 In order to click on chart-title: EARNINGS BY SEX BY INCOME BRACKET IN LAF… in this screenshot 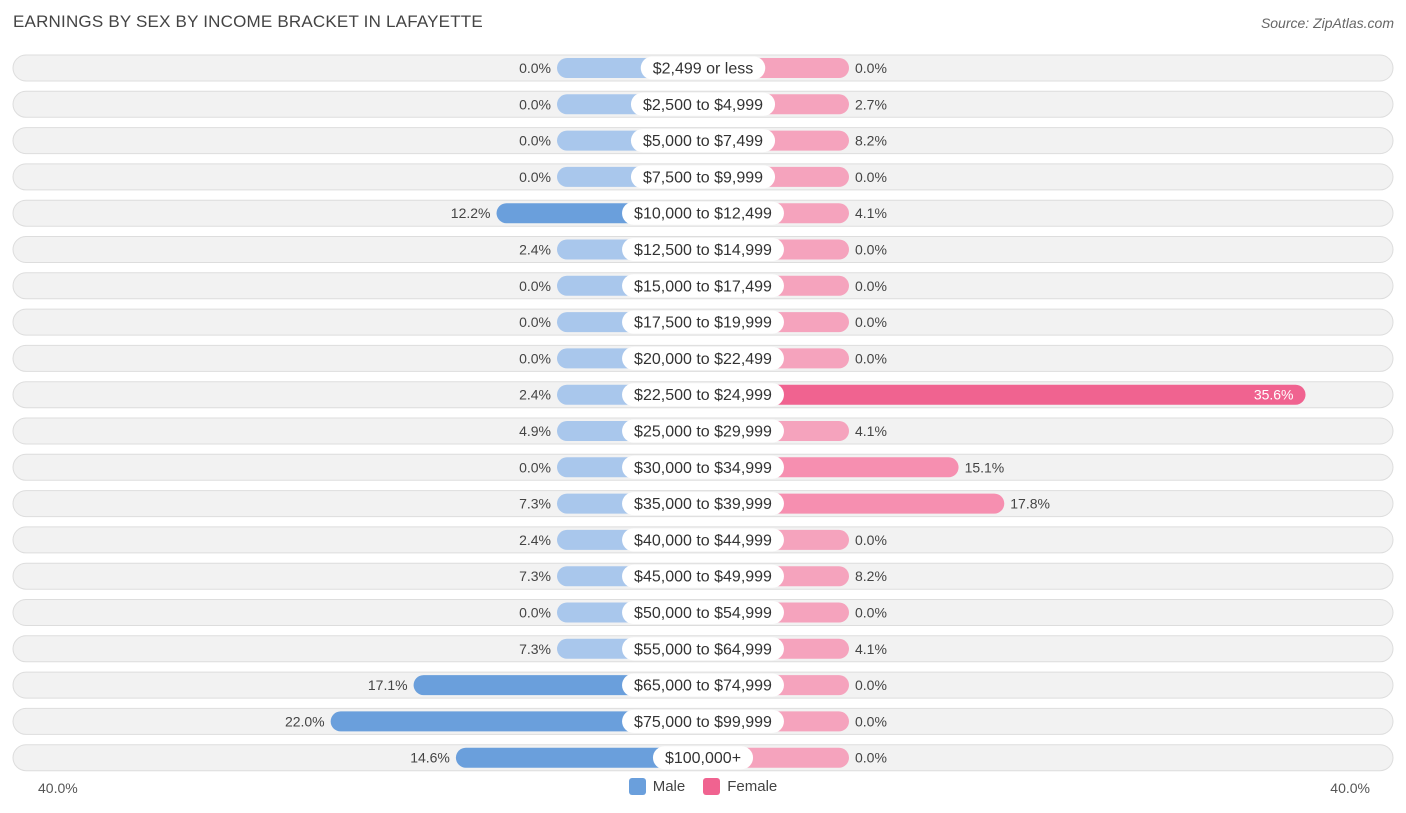, I will do `click(248, 21)`.